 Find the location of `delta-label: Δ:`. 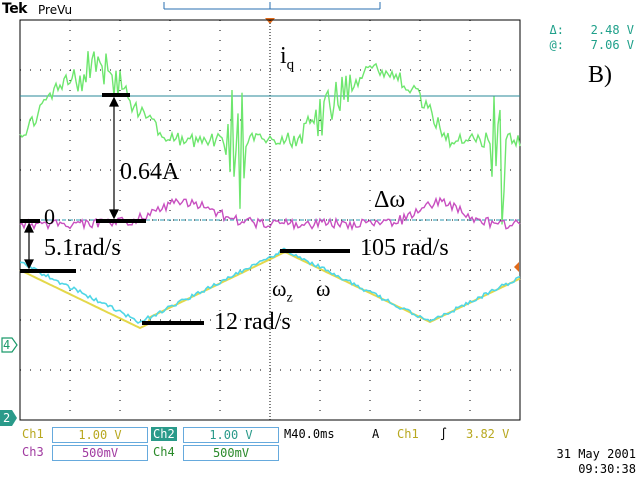

delta-label: Δ: is located at coordinates (556, 30).